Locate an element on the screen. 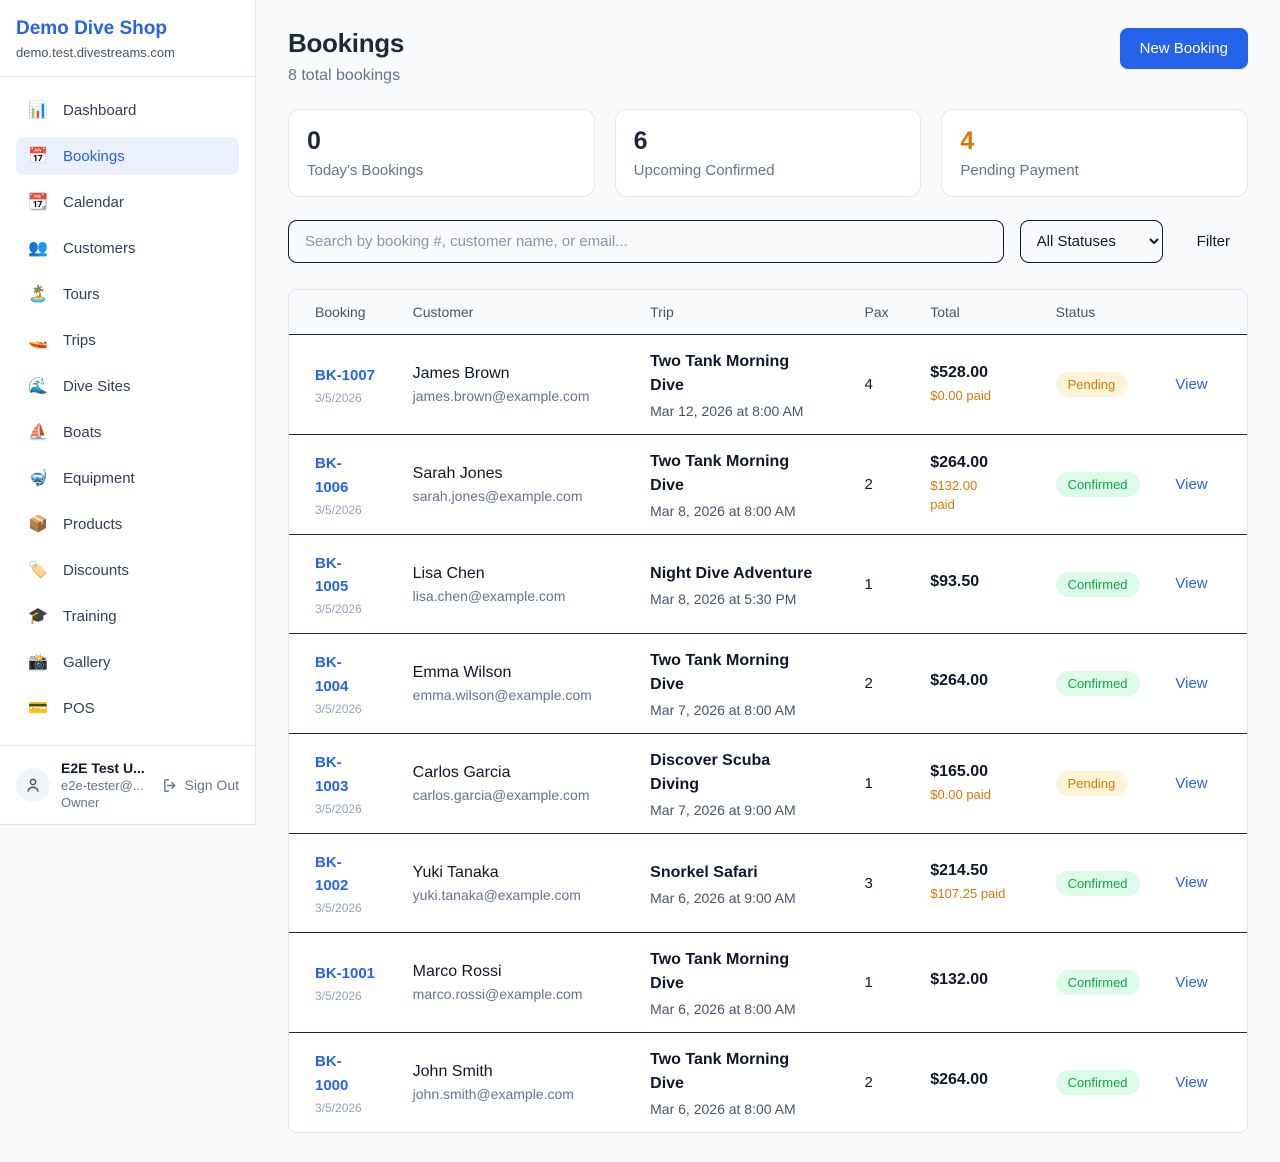  island-icon: 🏝️ is located at coordinates (38, 294).